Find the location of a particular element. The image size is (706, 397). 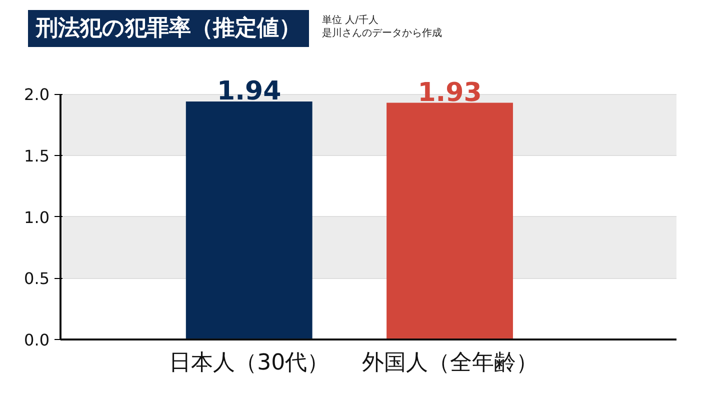

text: 是川さんのデータから作成 is located at coordinates (382, 33).